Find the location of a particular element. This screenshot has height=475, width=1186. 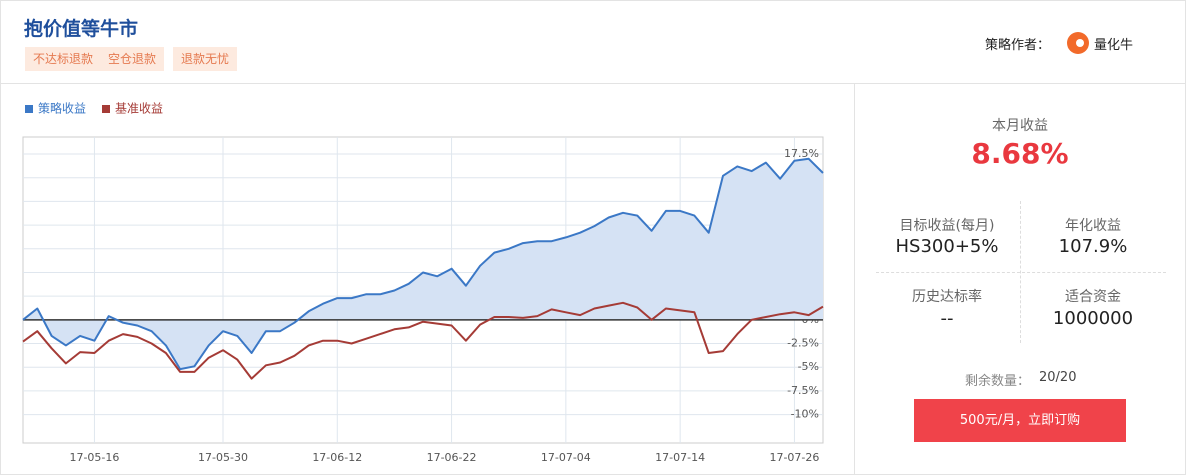

stat-value: -- is located at coordinates (947, 318).